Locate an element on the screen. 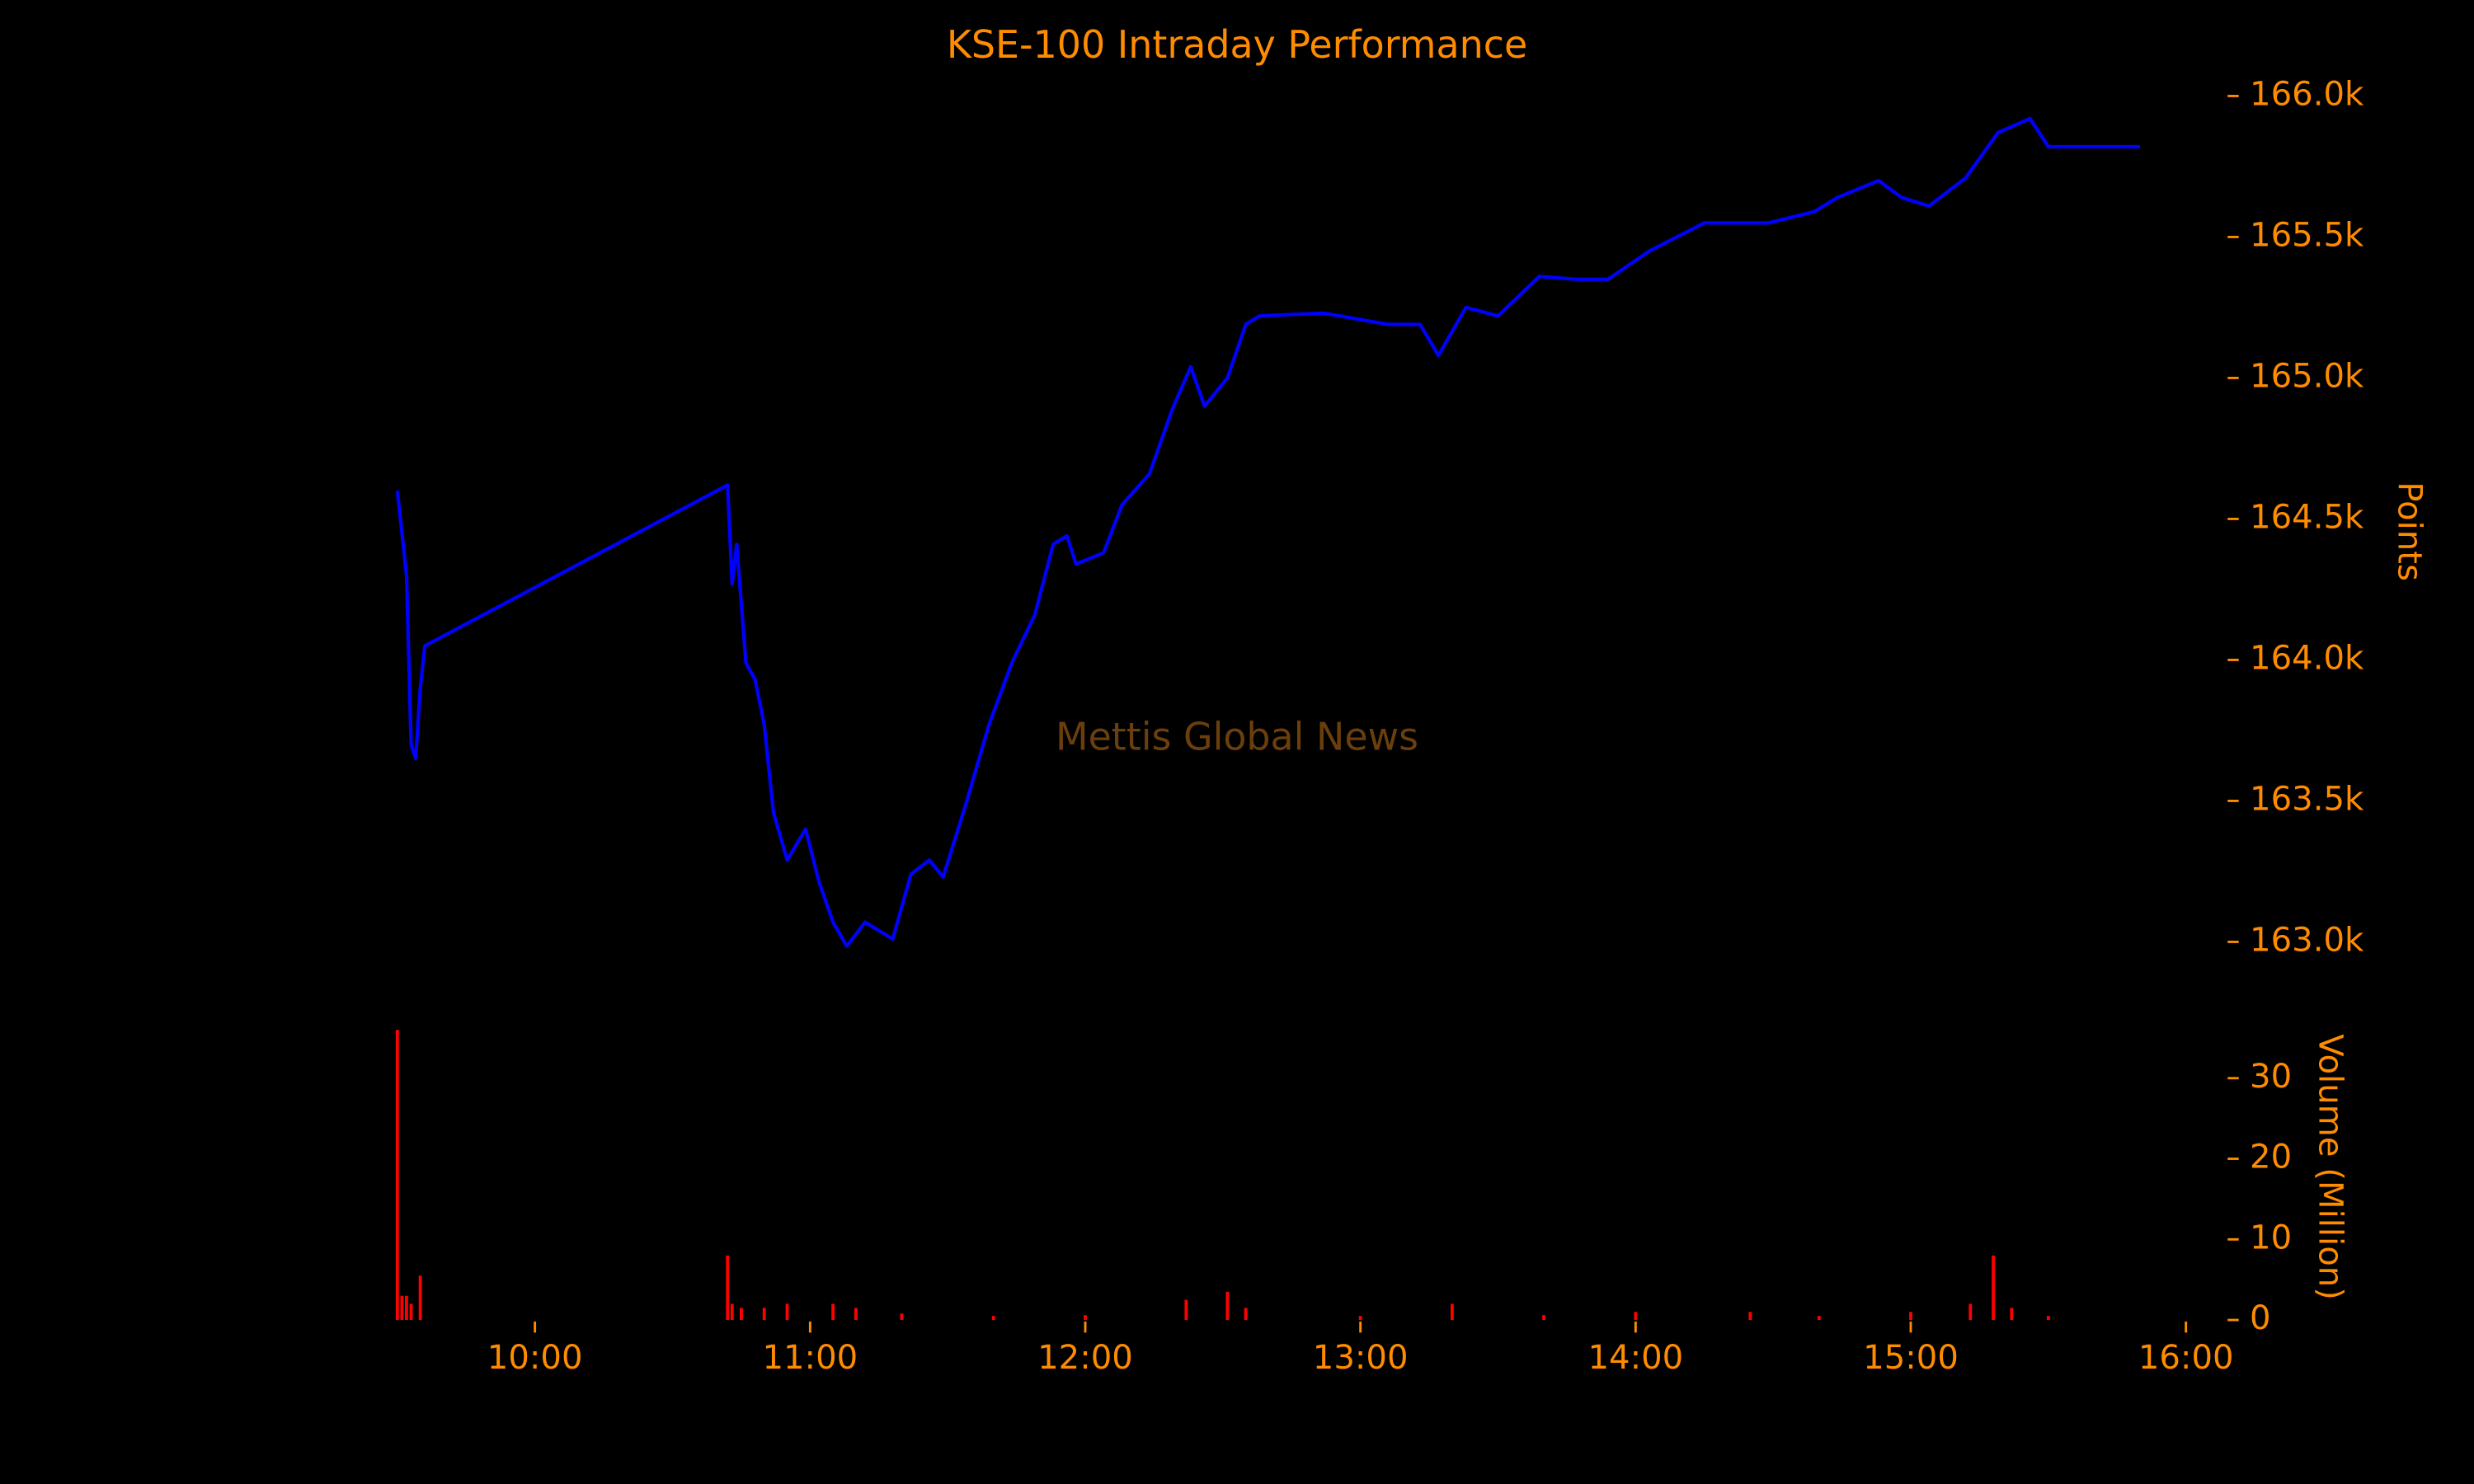  y-tick-label: 165.5k is located at coordinates (2307, 235).